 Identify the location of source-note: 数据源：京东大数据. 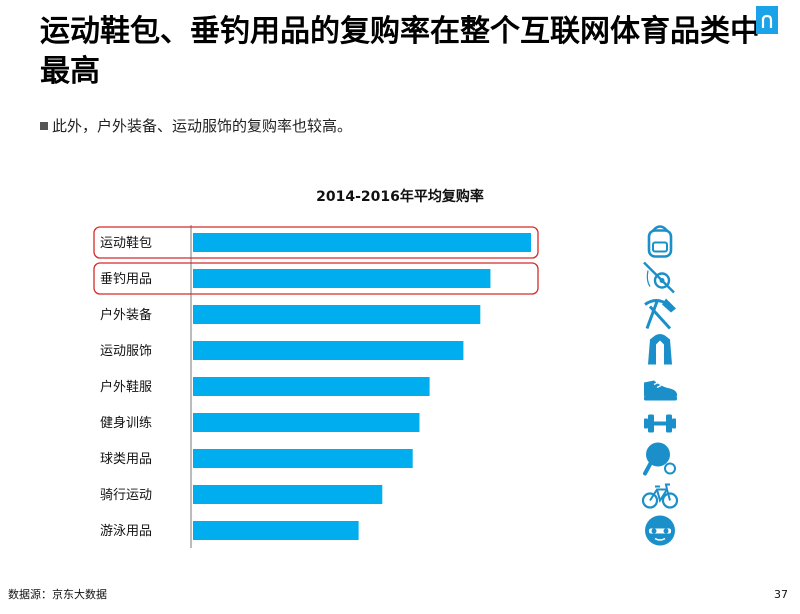
(57, 594).